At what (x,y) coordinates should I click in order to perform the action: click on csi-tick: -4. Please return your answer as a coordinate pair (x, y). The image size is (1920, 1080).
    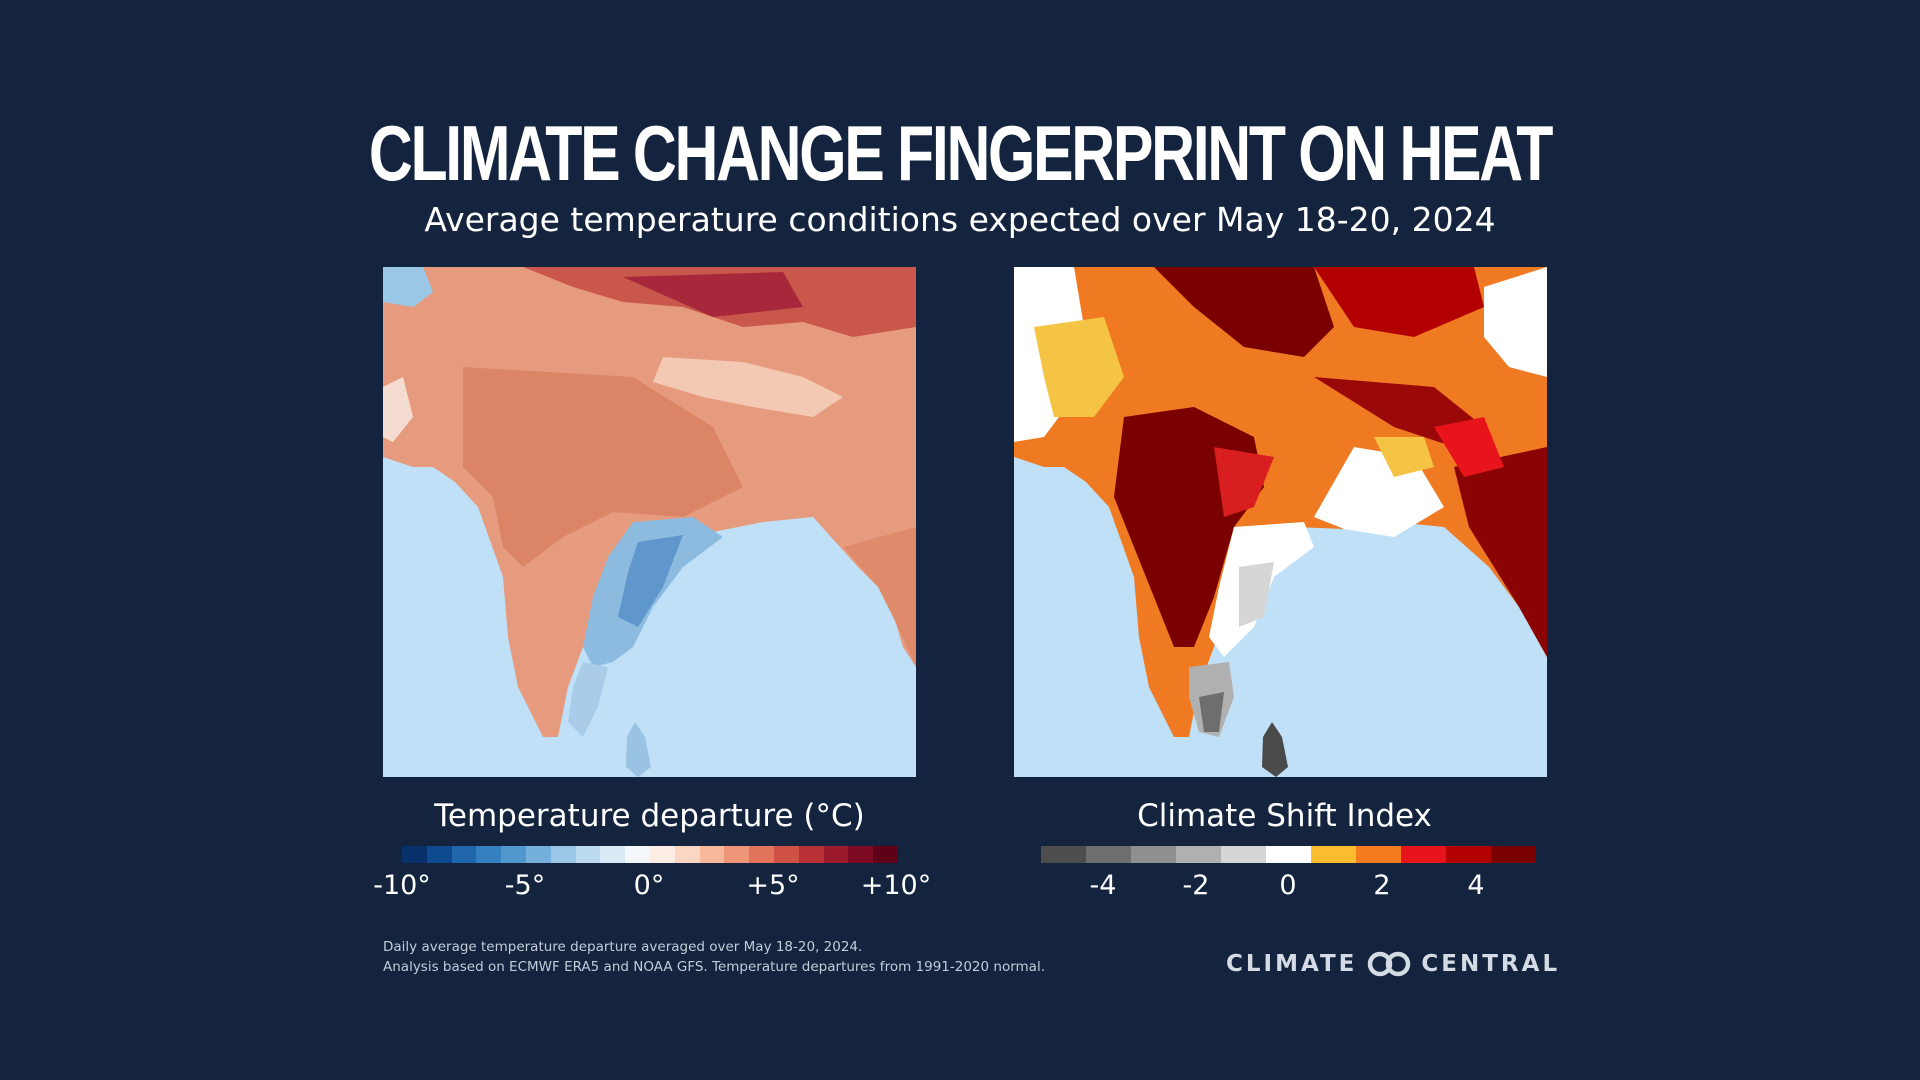
    Looking at the image, I should click on (1103, 885).